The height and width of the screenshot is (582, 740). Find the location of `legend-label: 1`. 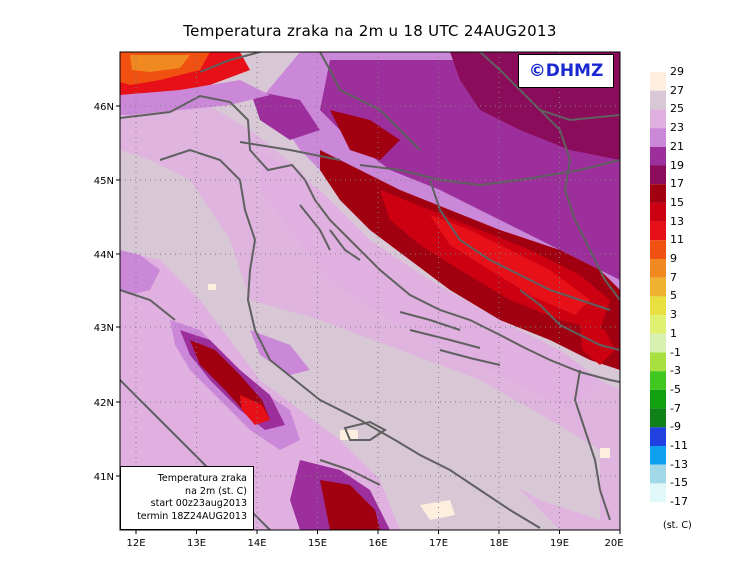

legend-label: 1 is located at coordinates (673, 333).